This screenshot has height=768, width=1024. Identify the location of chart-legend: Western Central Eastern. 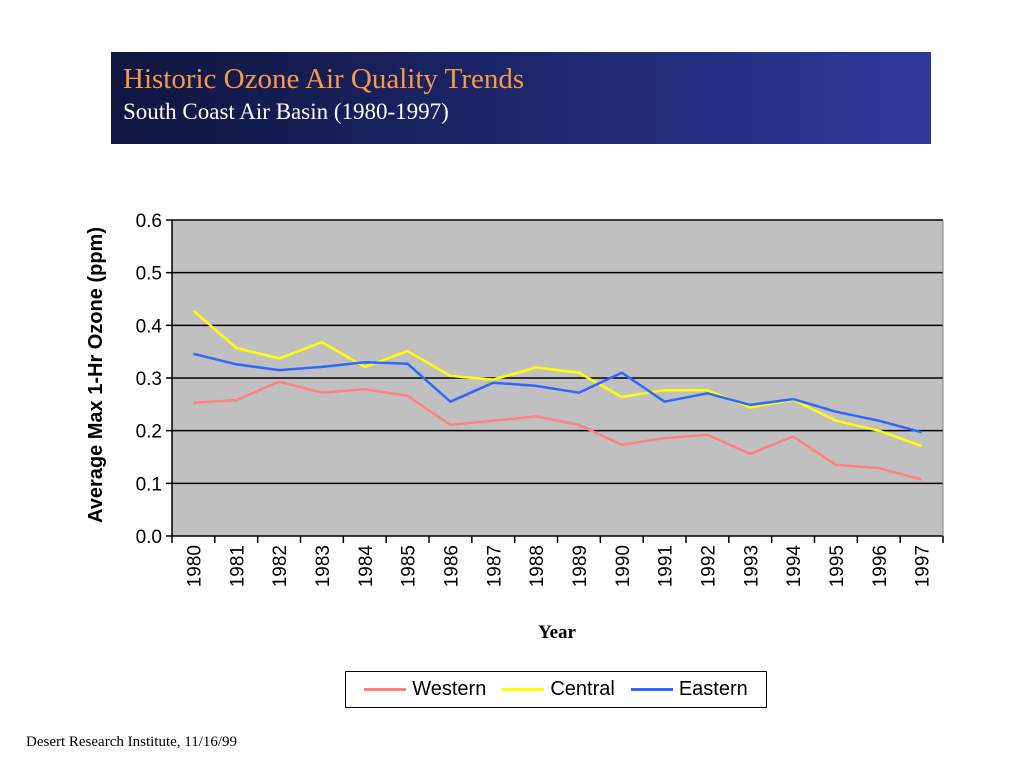
(556, 689).